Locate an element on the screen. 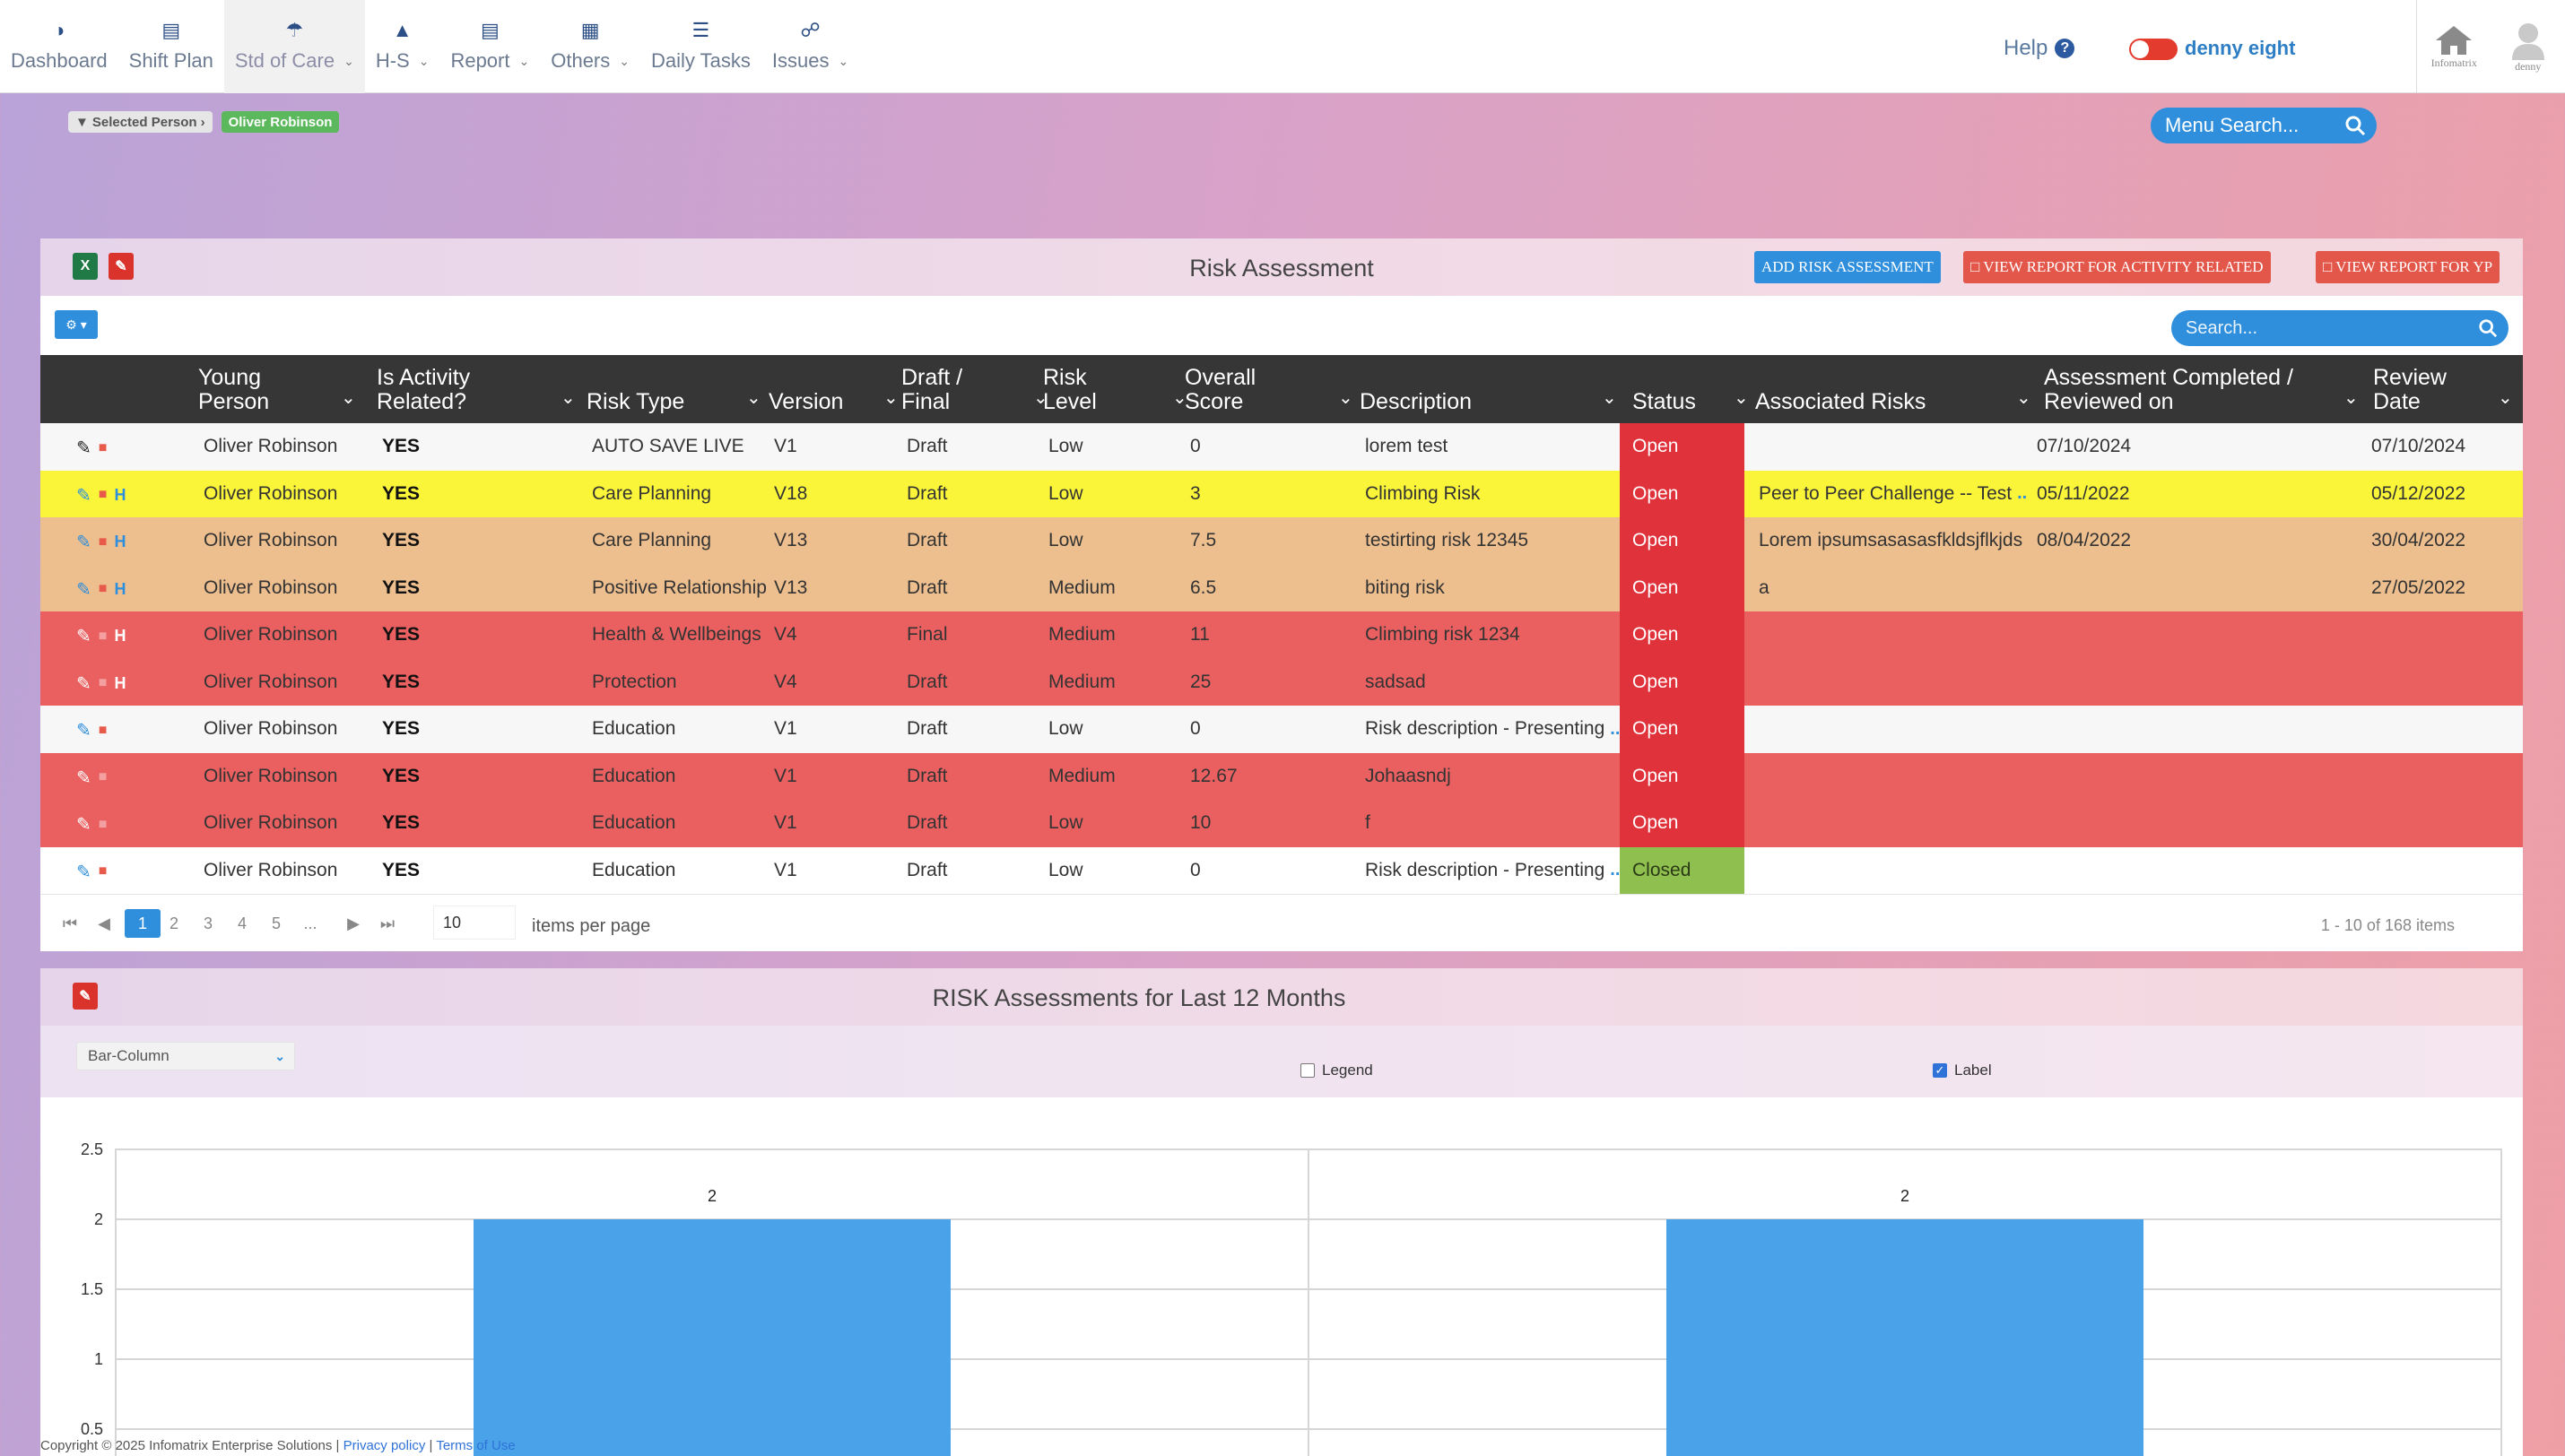 This screenshot has width=2565, height=1456. column-header: Overall Score ⌄ is located at coordinates (1275, 389).